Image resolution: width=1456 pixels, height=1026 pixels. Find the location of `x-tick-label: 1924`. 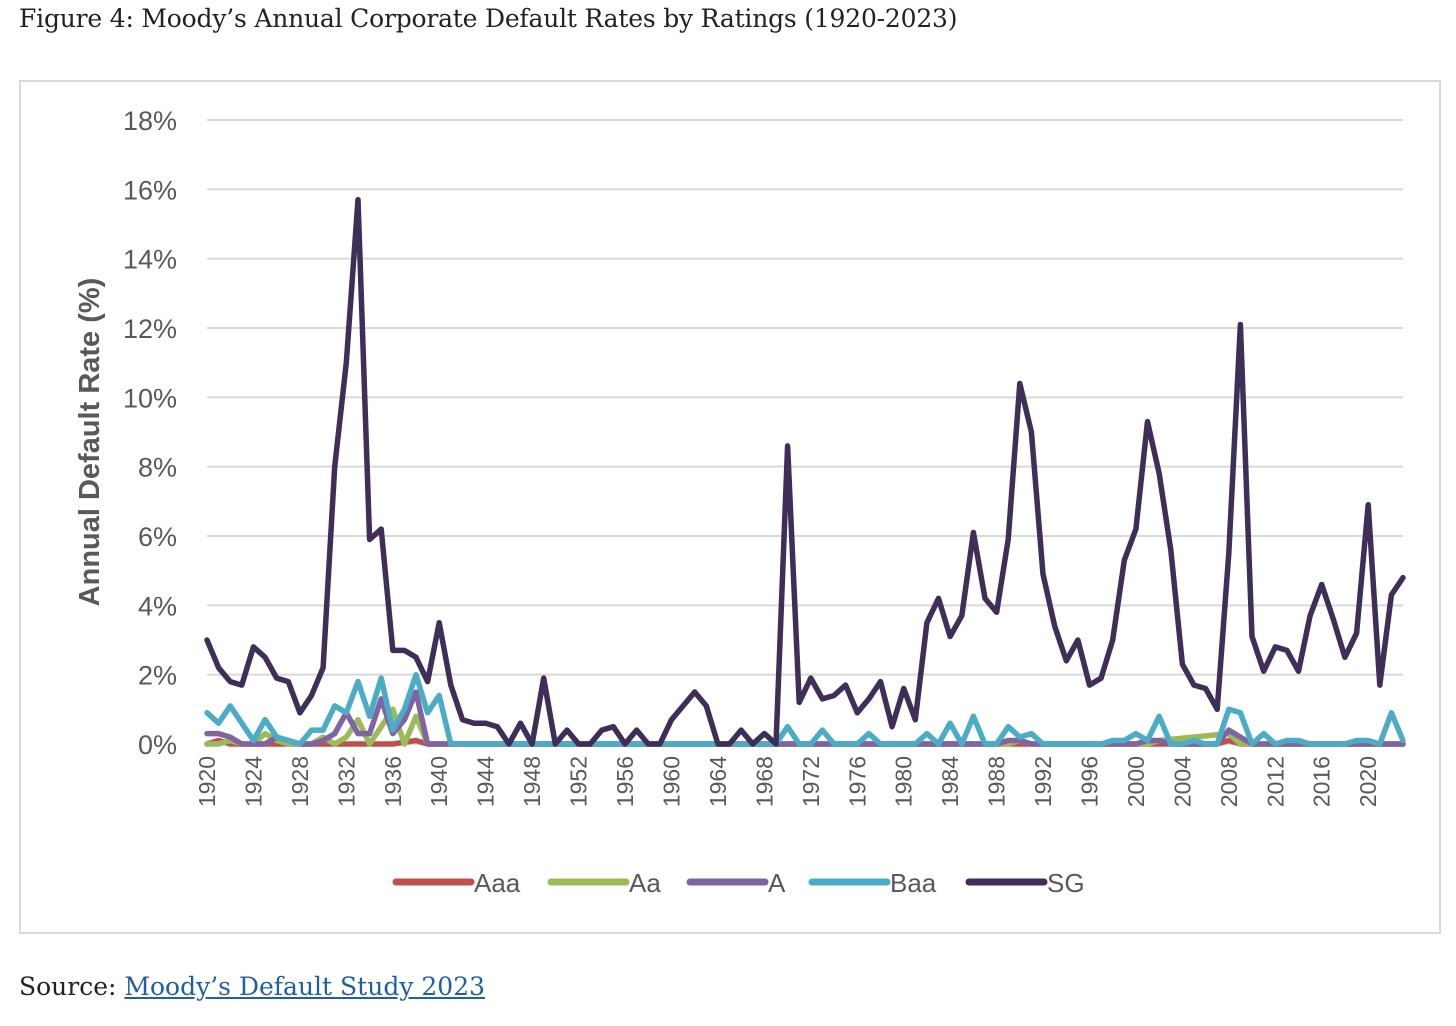

x-tick-label: 1924 is located at coordinates (253, 781).